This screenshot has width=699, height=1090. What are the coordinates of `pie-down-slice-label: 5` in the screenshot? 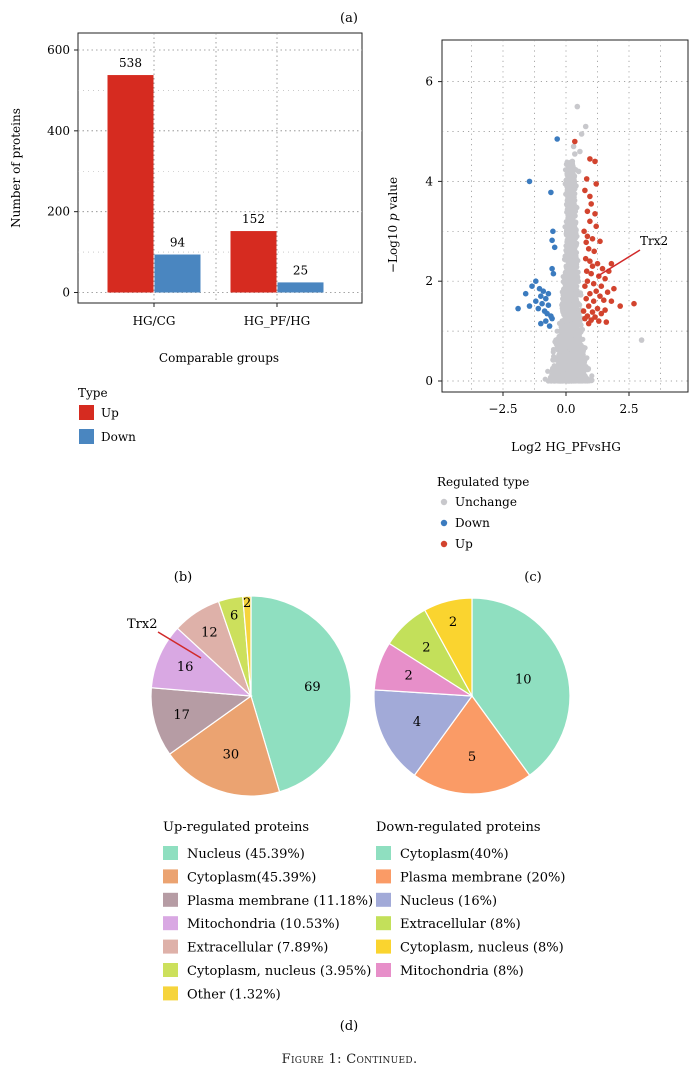 It's located at (472, 757).